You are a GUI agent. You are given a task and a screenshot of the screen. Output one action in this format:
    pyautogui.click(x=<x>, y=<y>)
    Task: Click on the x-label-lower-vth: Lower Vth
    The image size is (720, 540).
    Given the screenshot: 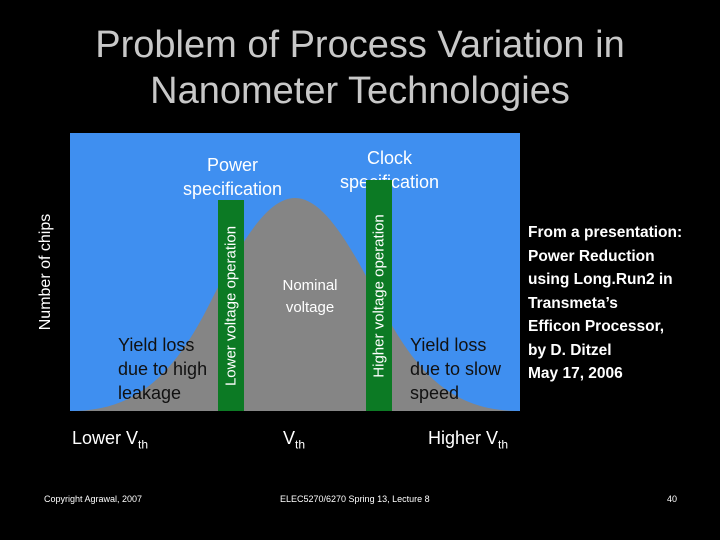 What is the action you would take?
    pyautogui.click(x=110, y=440)
    